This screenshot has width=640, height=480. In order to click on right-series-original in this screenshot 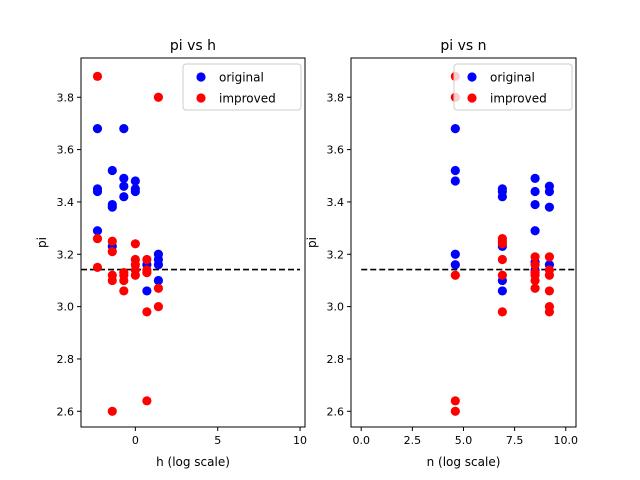, I will do `click(502, 210)`.